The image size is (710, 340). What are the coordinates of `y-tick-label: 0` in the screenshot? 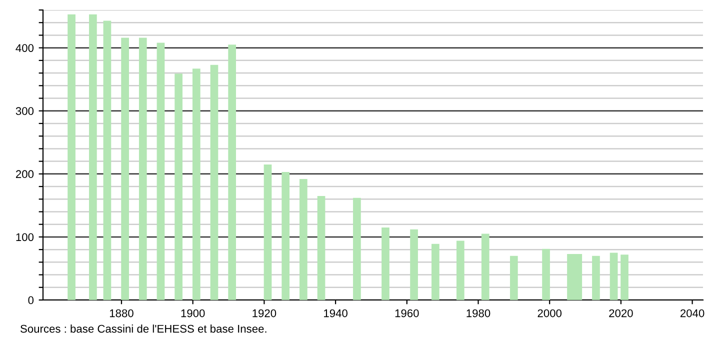 It's located at (31, 300).